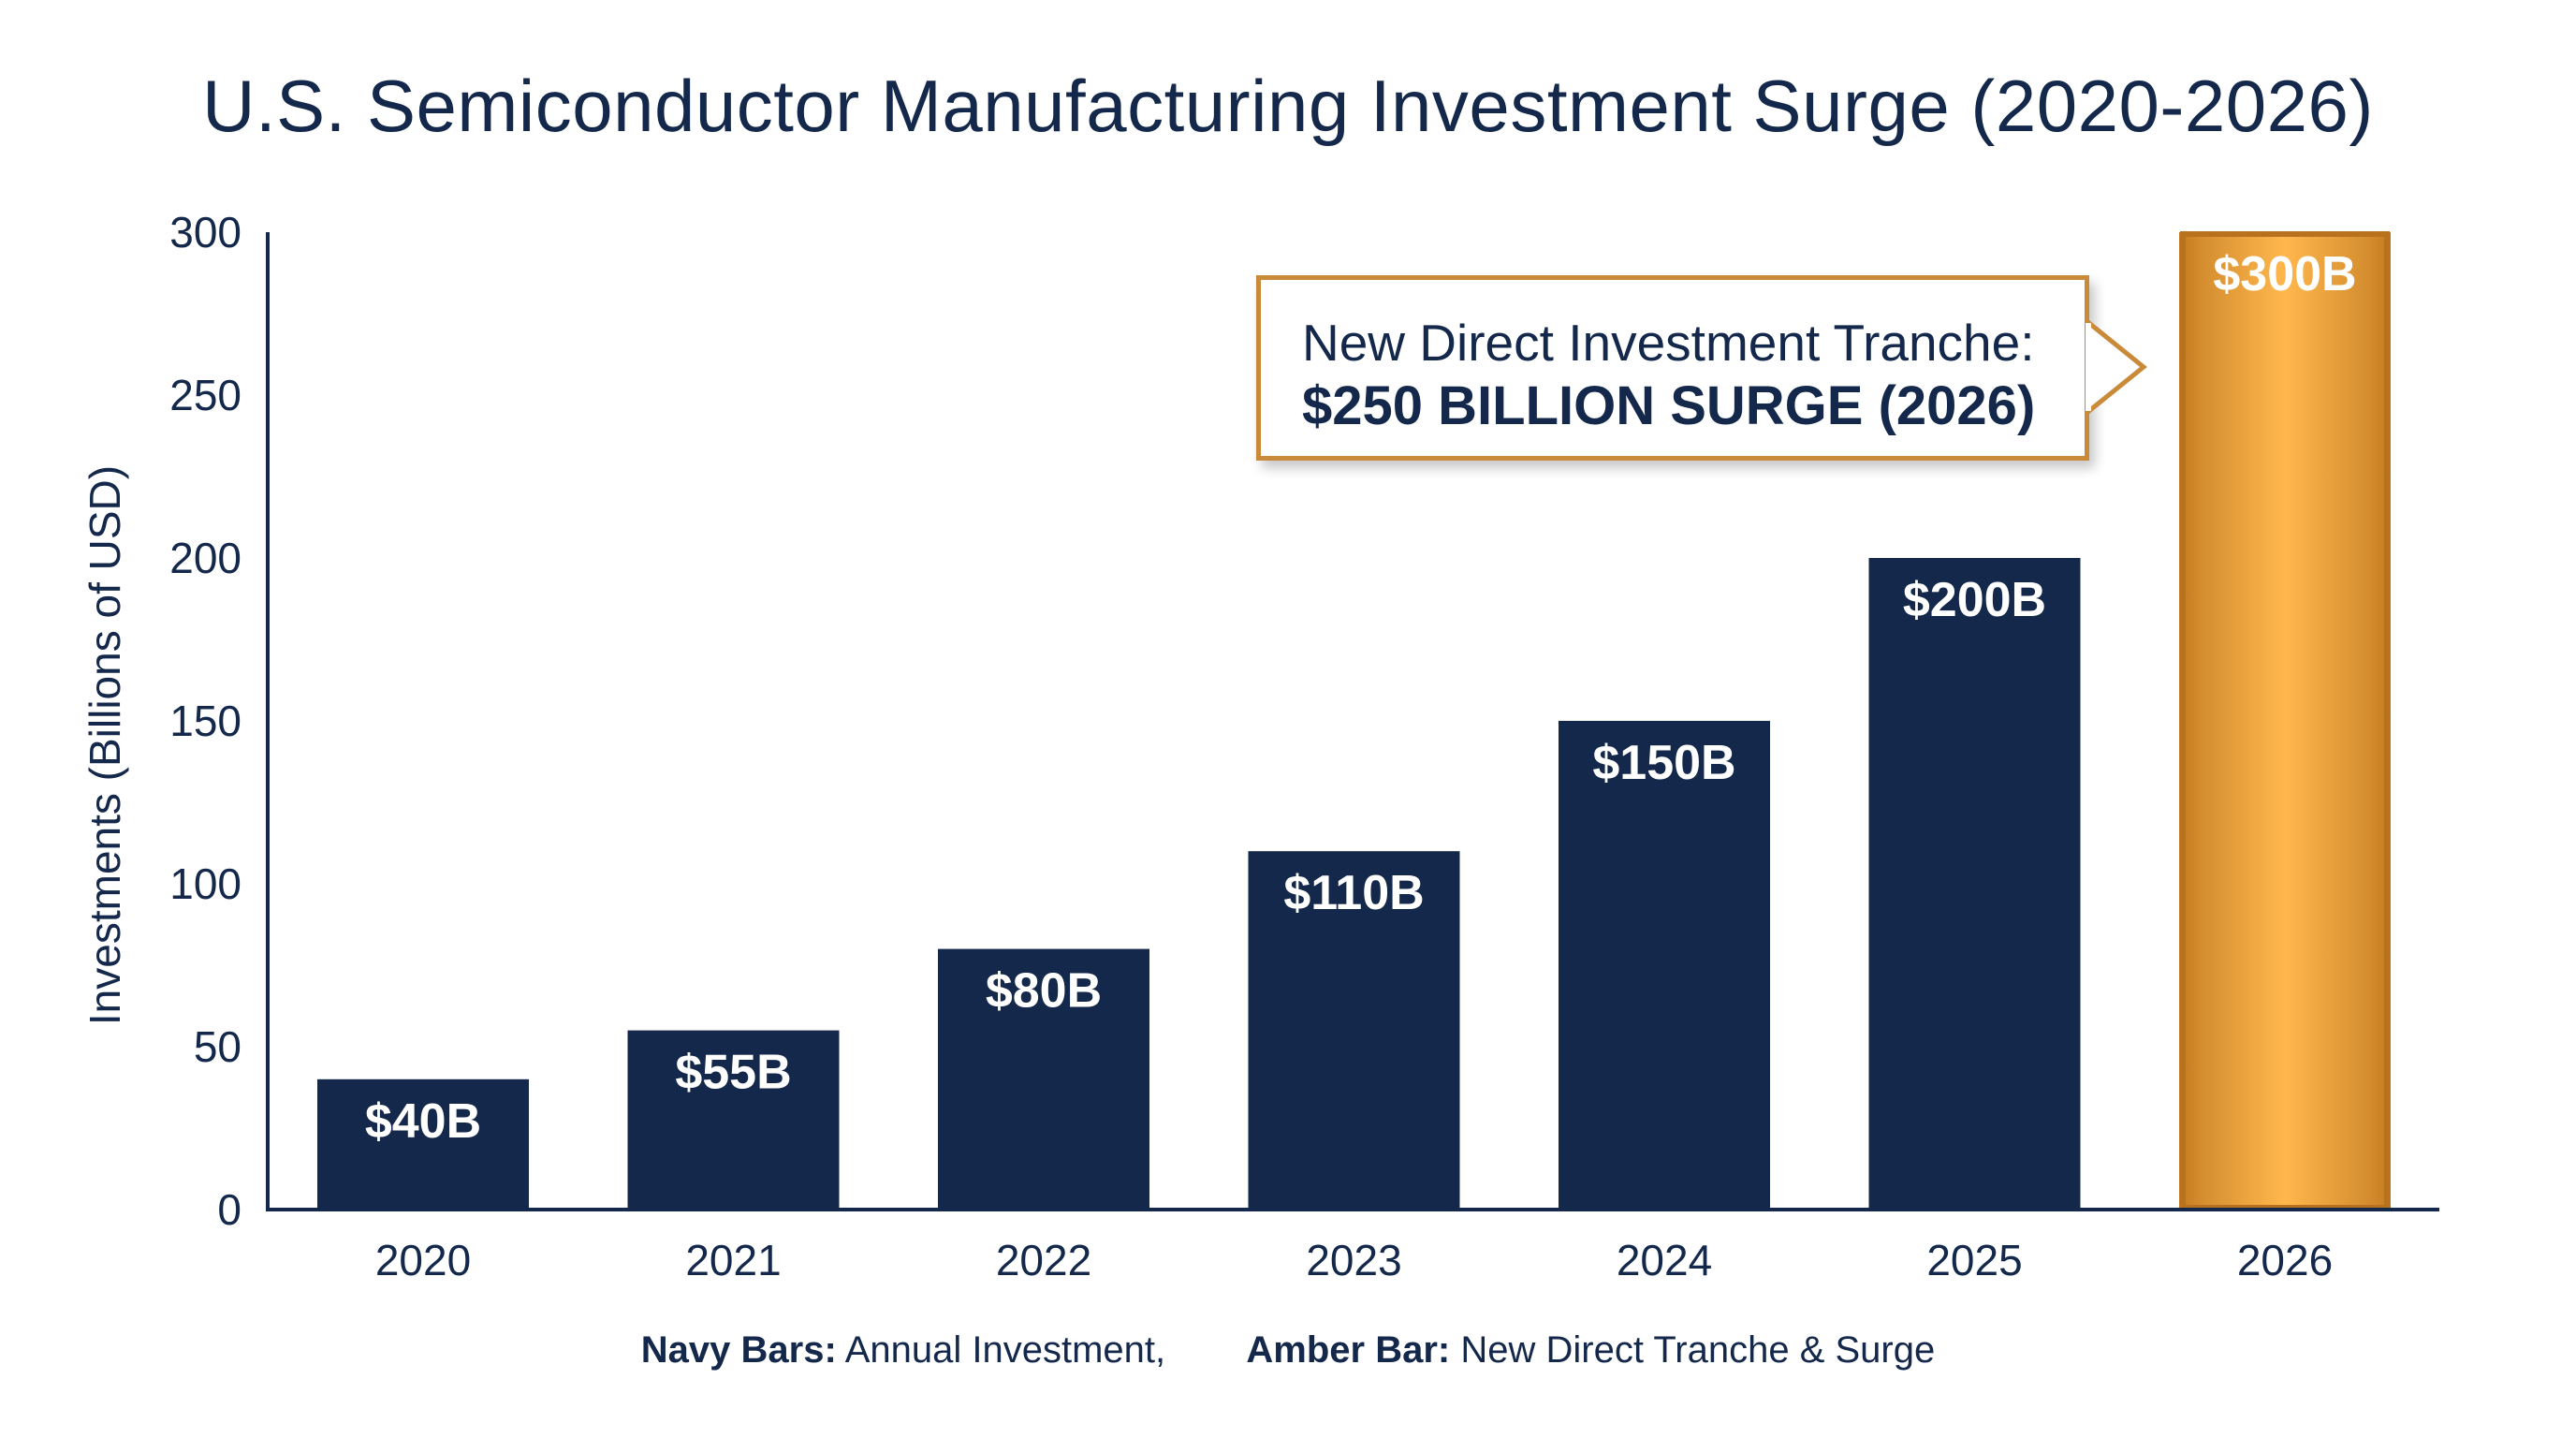 Image resolution: width=2576 pixels, height=1438 pixels. I want to click on legend-key-navy: Navy Bars:, so click(738, 1350).